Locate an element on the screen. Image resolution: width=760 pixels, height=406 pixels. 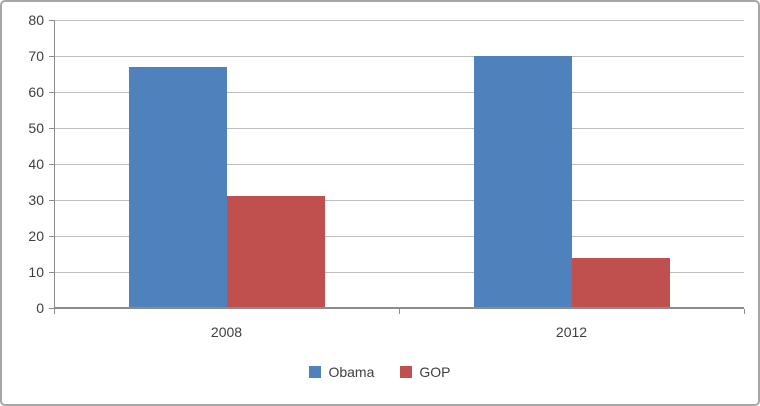
y-tick-label-30: 30 is located at coordinates (36, 200).